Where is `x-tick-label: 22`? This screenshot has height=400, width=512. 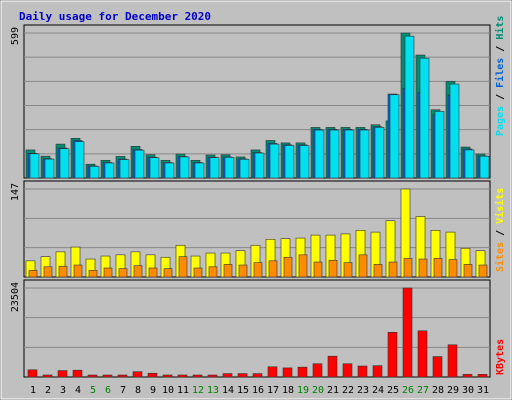 x-tick-label: 22 is located at coordinates (348, 390).